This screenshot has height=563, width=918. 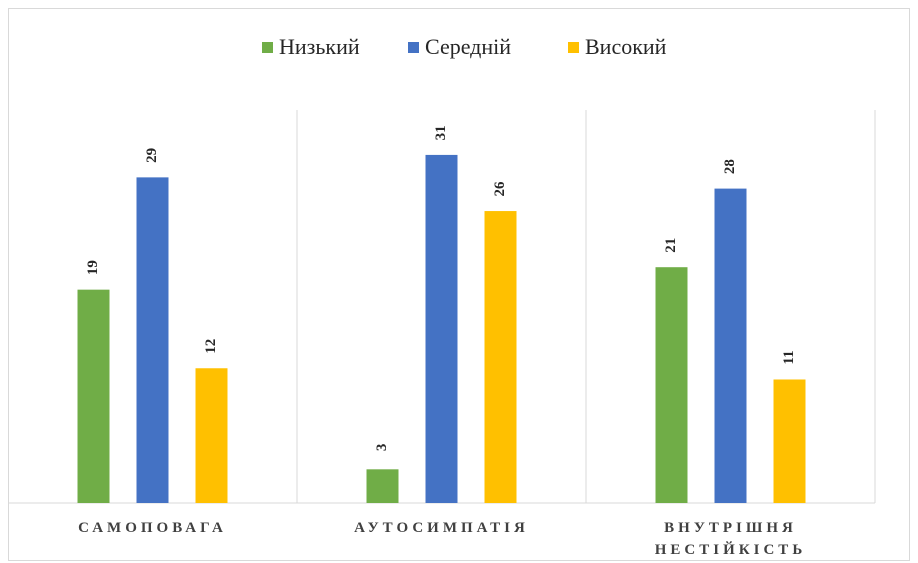 I want to click on data-label: 31, so click(x=441, y=132).